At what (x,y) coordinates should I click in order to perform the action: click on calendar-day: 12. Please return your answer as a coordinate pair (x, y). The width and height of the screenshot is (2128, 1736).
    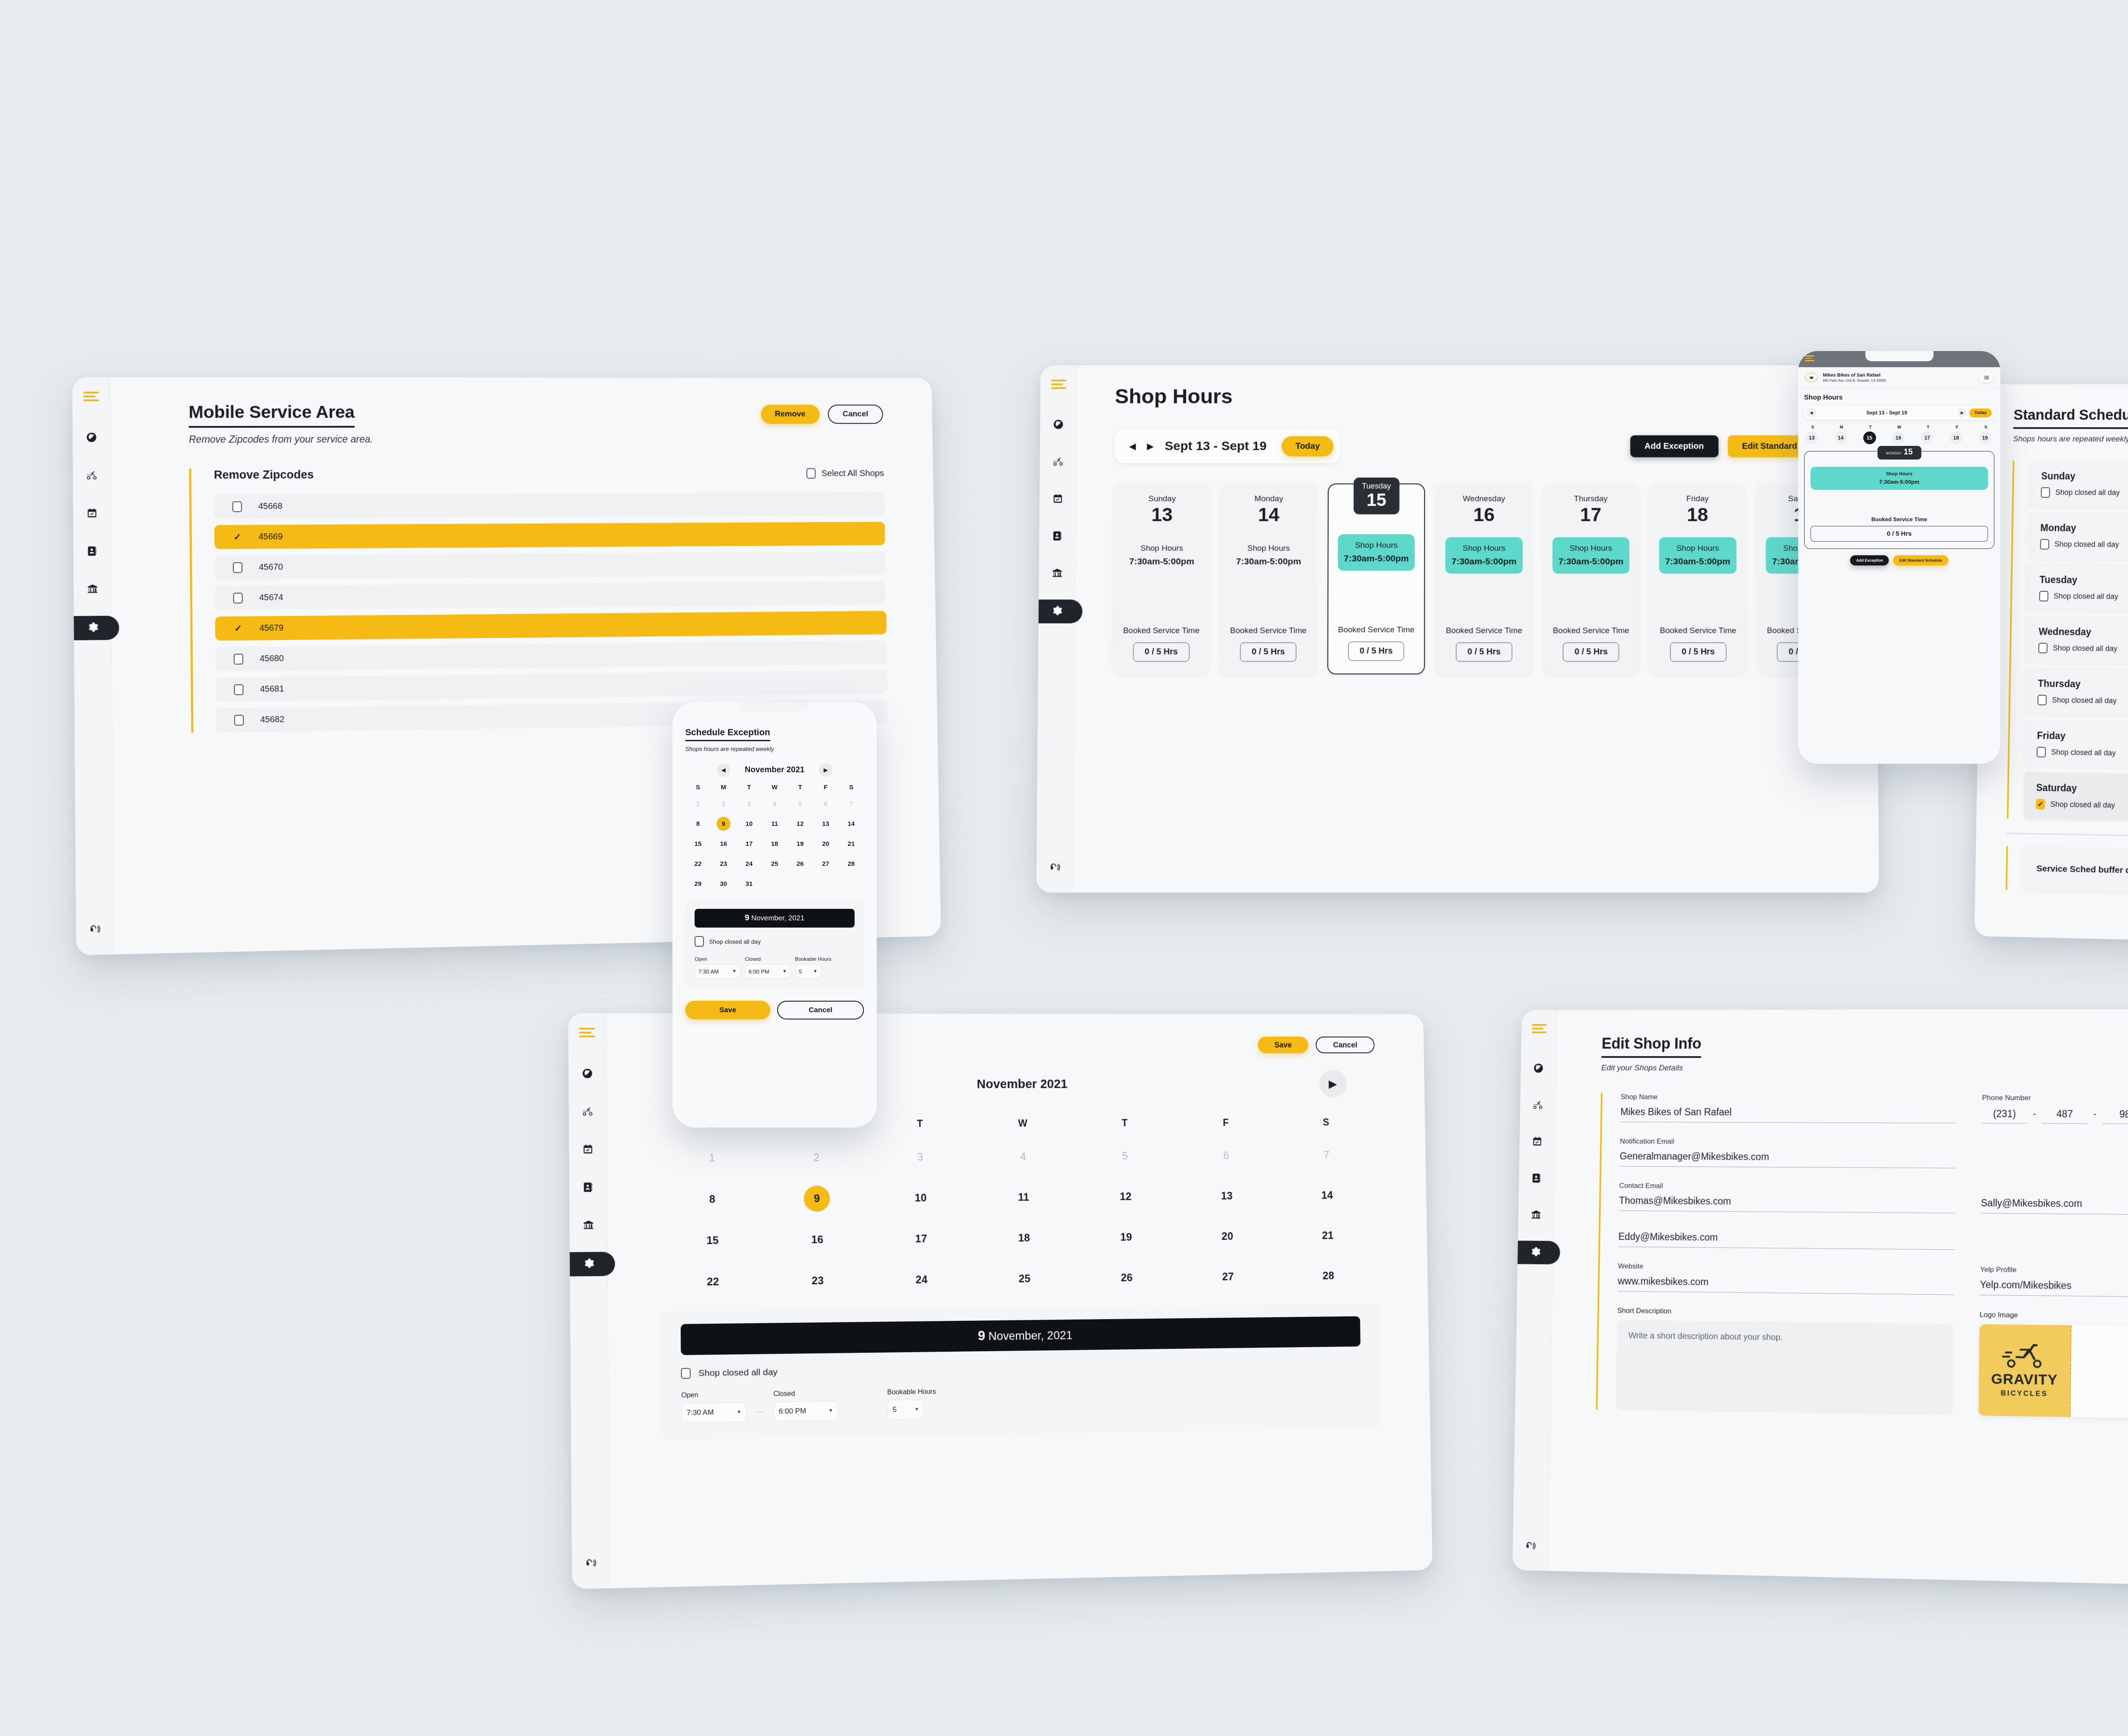
    Looking at the image, I should click on (800, 824).